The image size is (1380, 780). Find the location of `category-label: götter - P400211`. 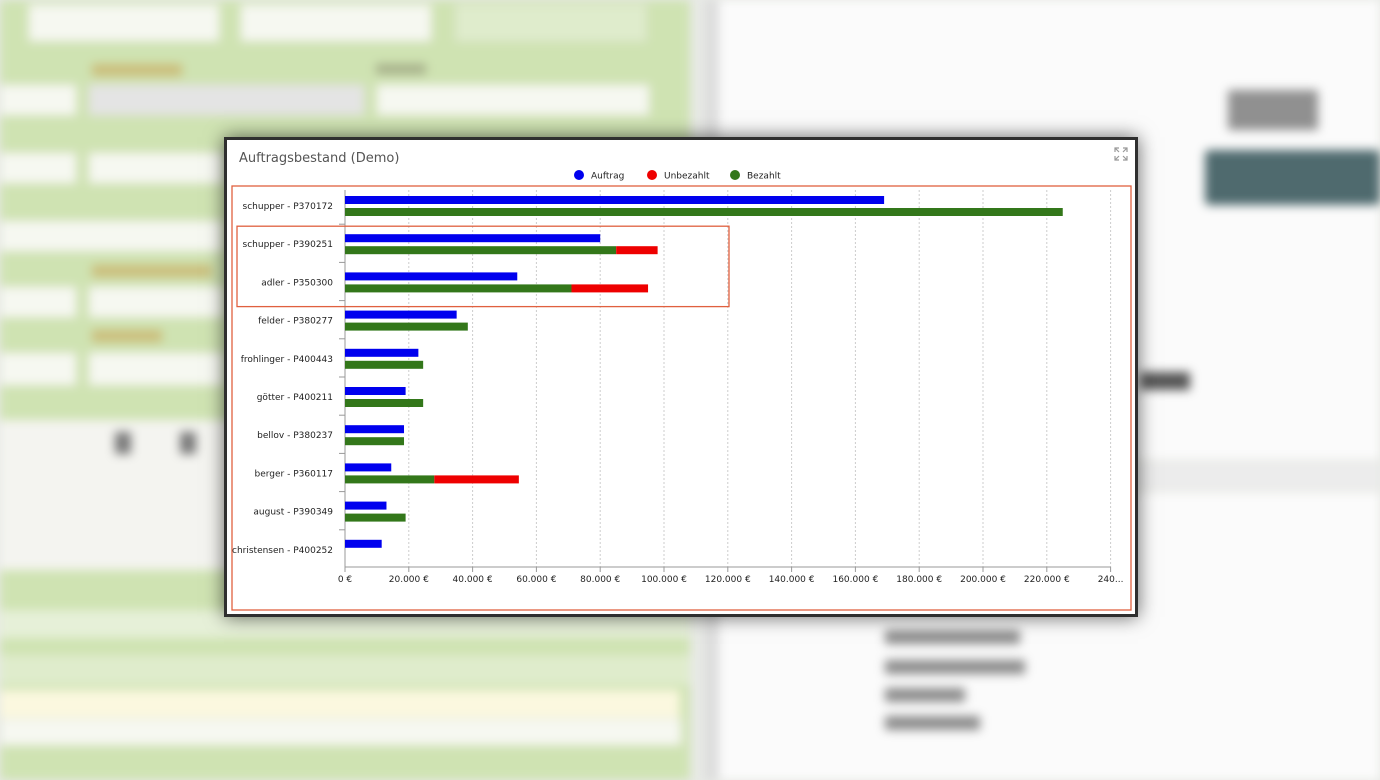

category-label: götter - P400211 is located at coordinates (295, 398).